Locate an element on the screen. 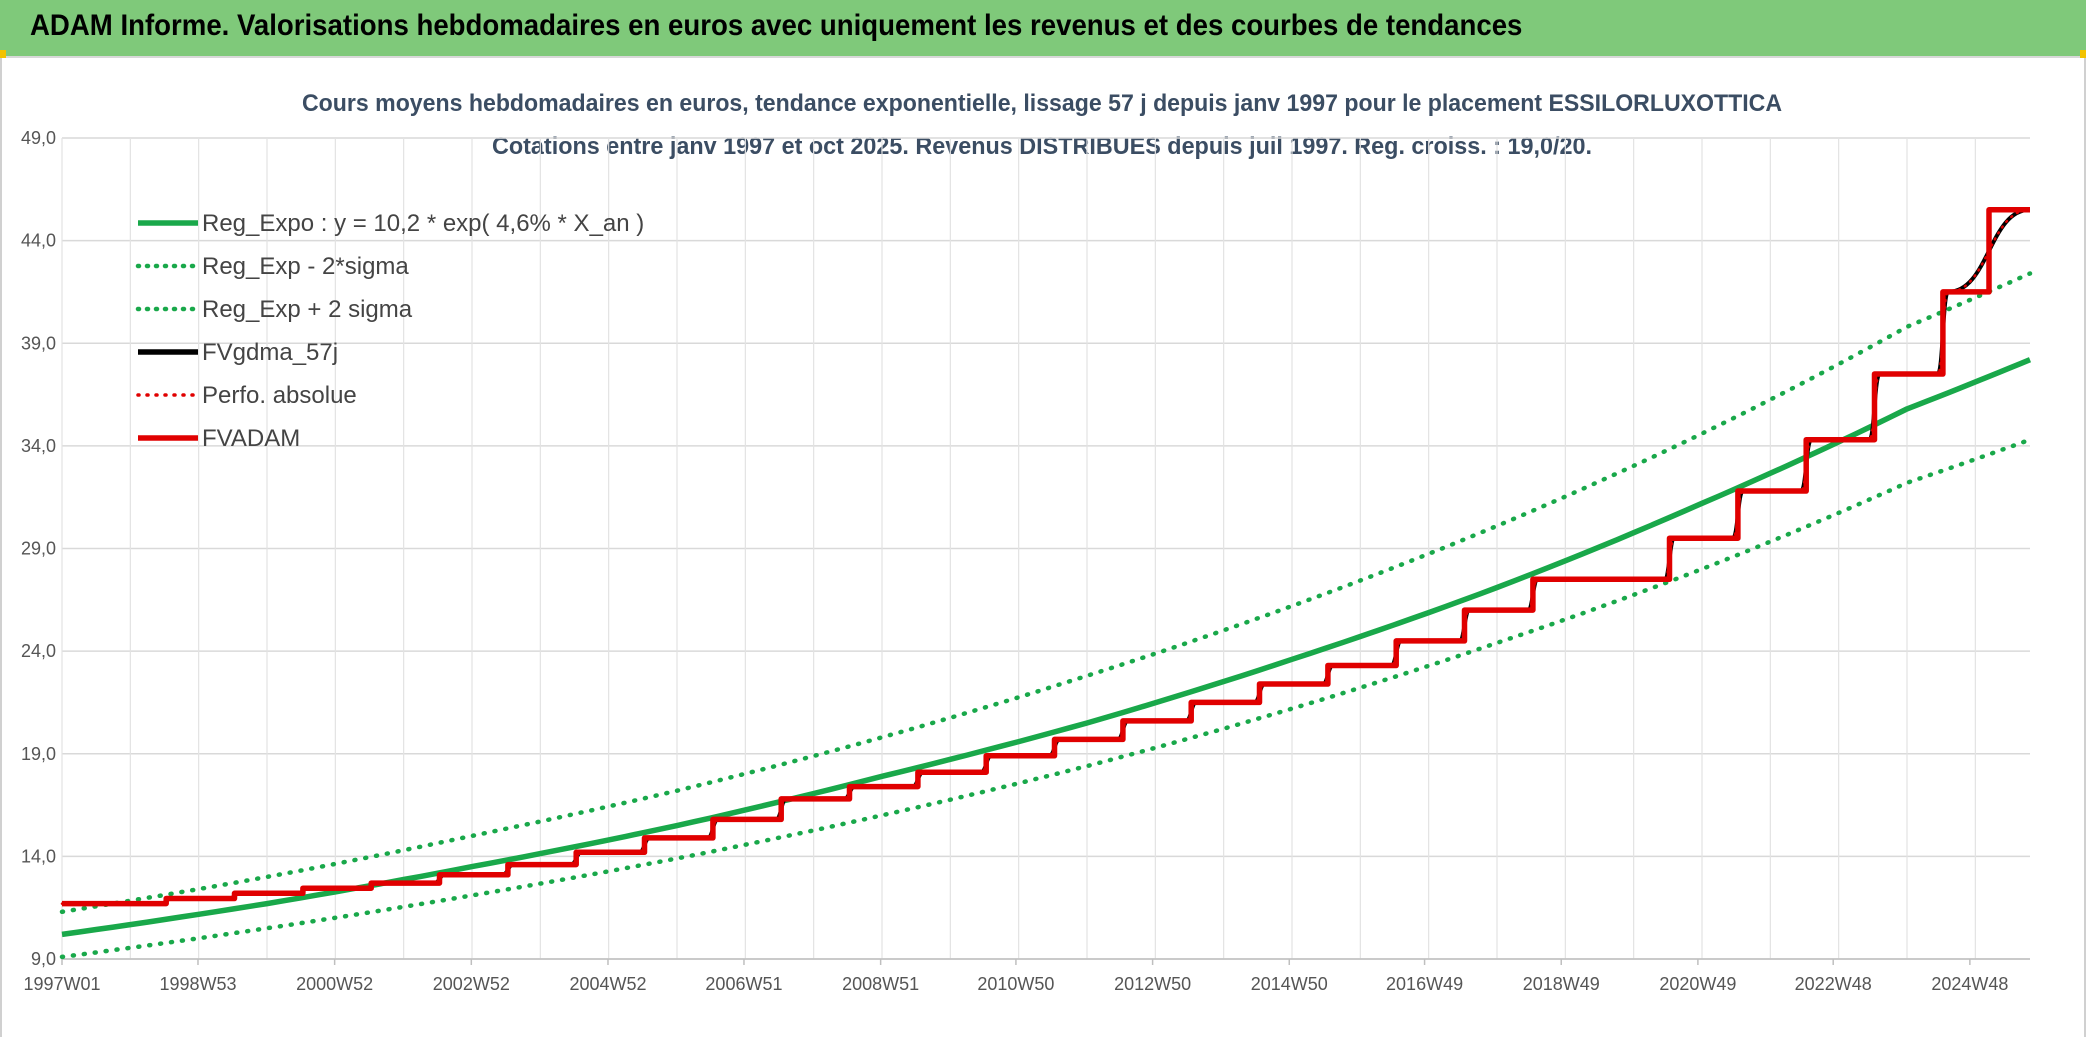 The width and height of the screenshot is (2086, 1042). x-tick-label: 2008W51 is located at coordinates (880, 984).